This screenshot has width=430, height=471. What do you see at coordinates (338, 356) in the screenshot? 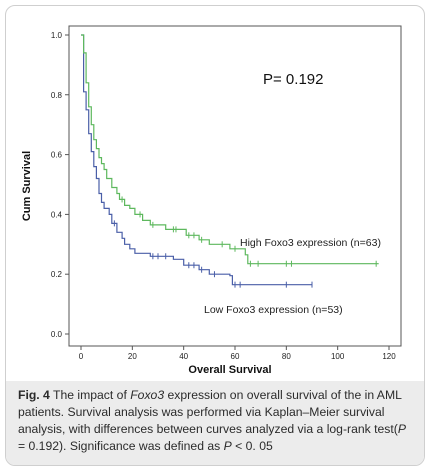
I see `x-tick-label: 100` at bounding box center [338, 356].